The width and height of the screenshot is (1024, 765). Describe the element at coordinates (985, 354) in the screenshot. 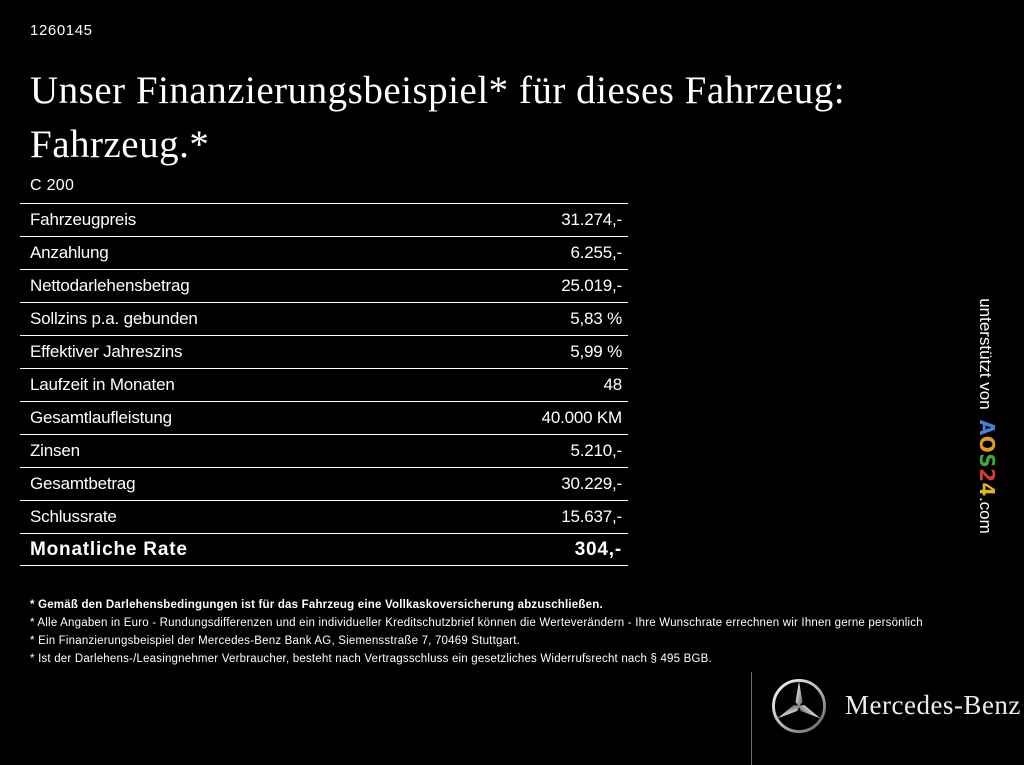

I see `sponsor-prefix: unterstützt von` at that location.